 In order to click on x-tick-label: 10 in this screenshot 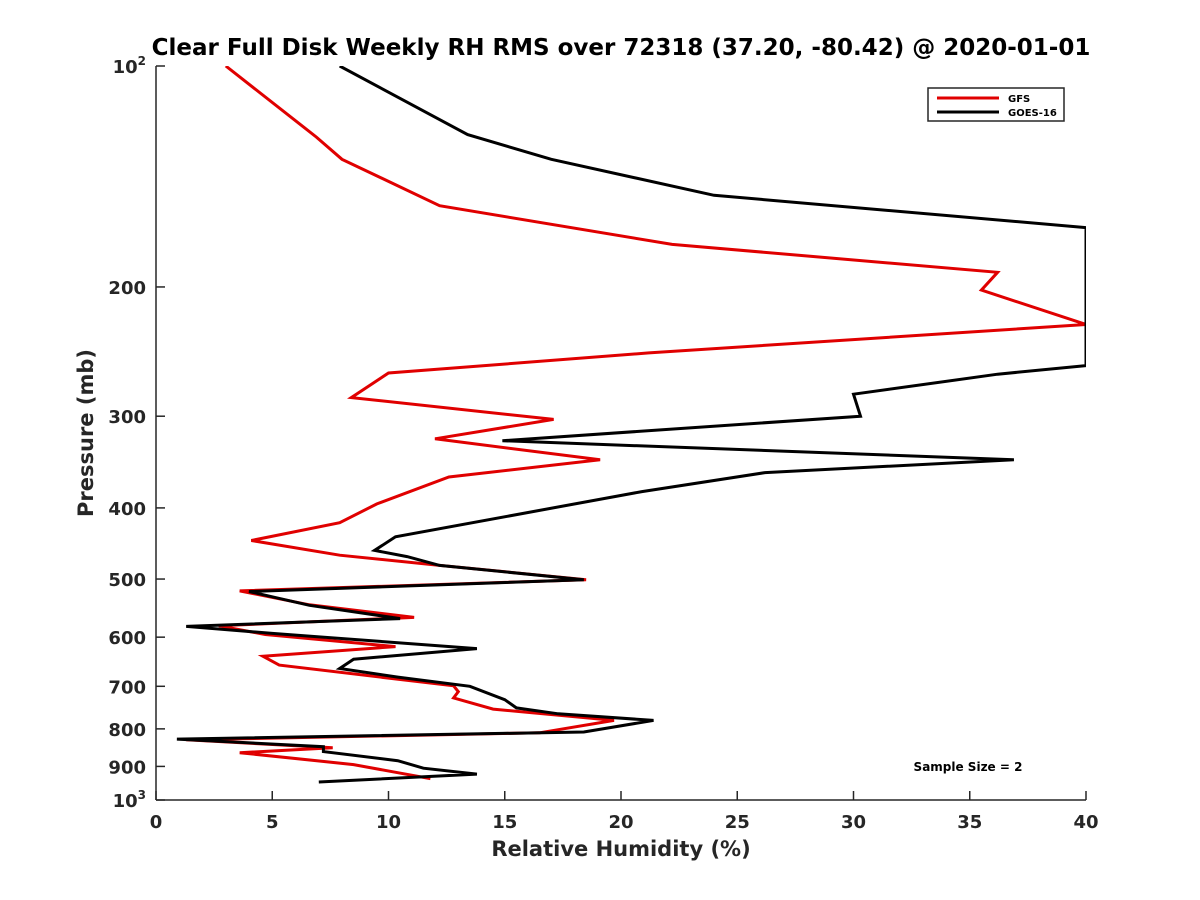, I will do `click(388, 822)`.